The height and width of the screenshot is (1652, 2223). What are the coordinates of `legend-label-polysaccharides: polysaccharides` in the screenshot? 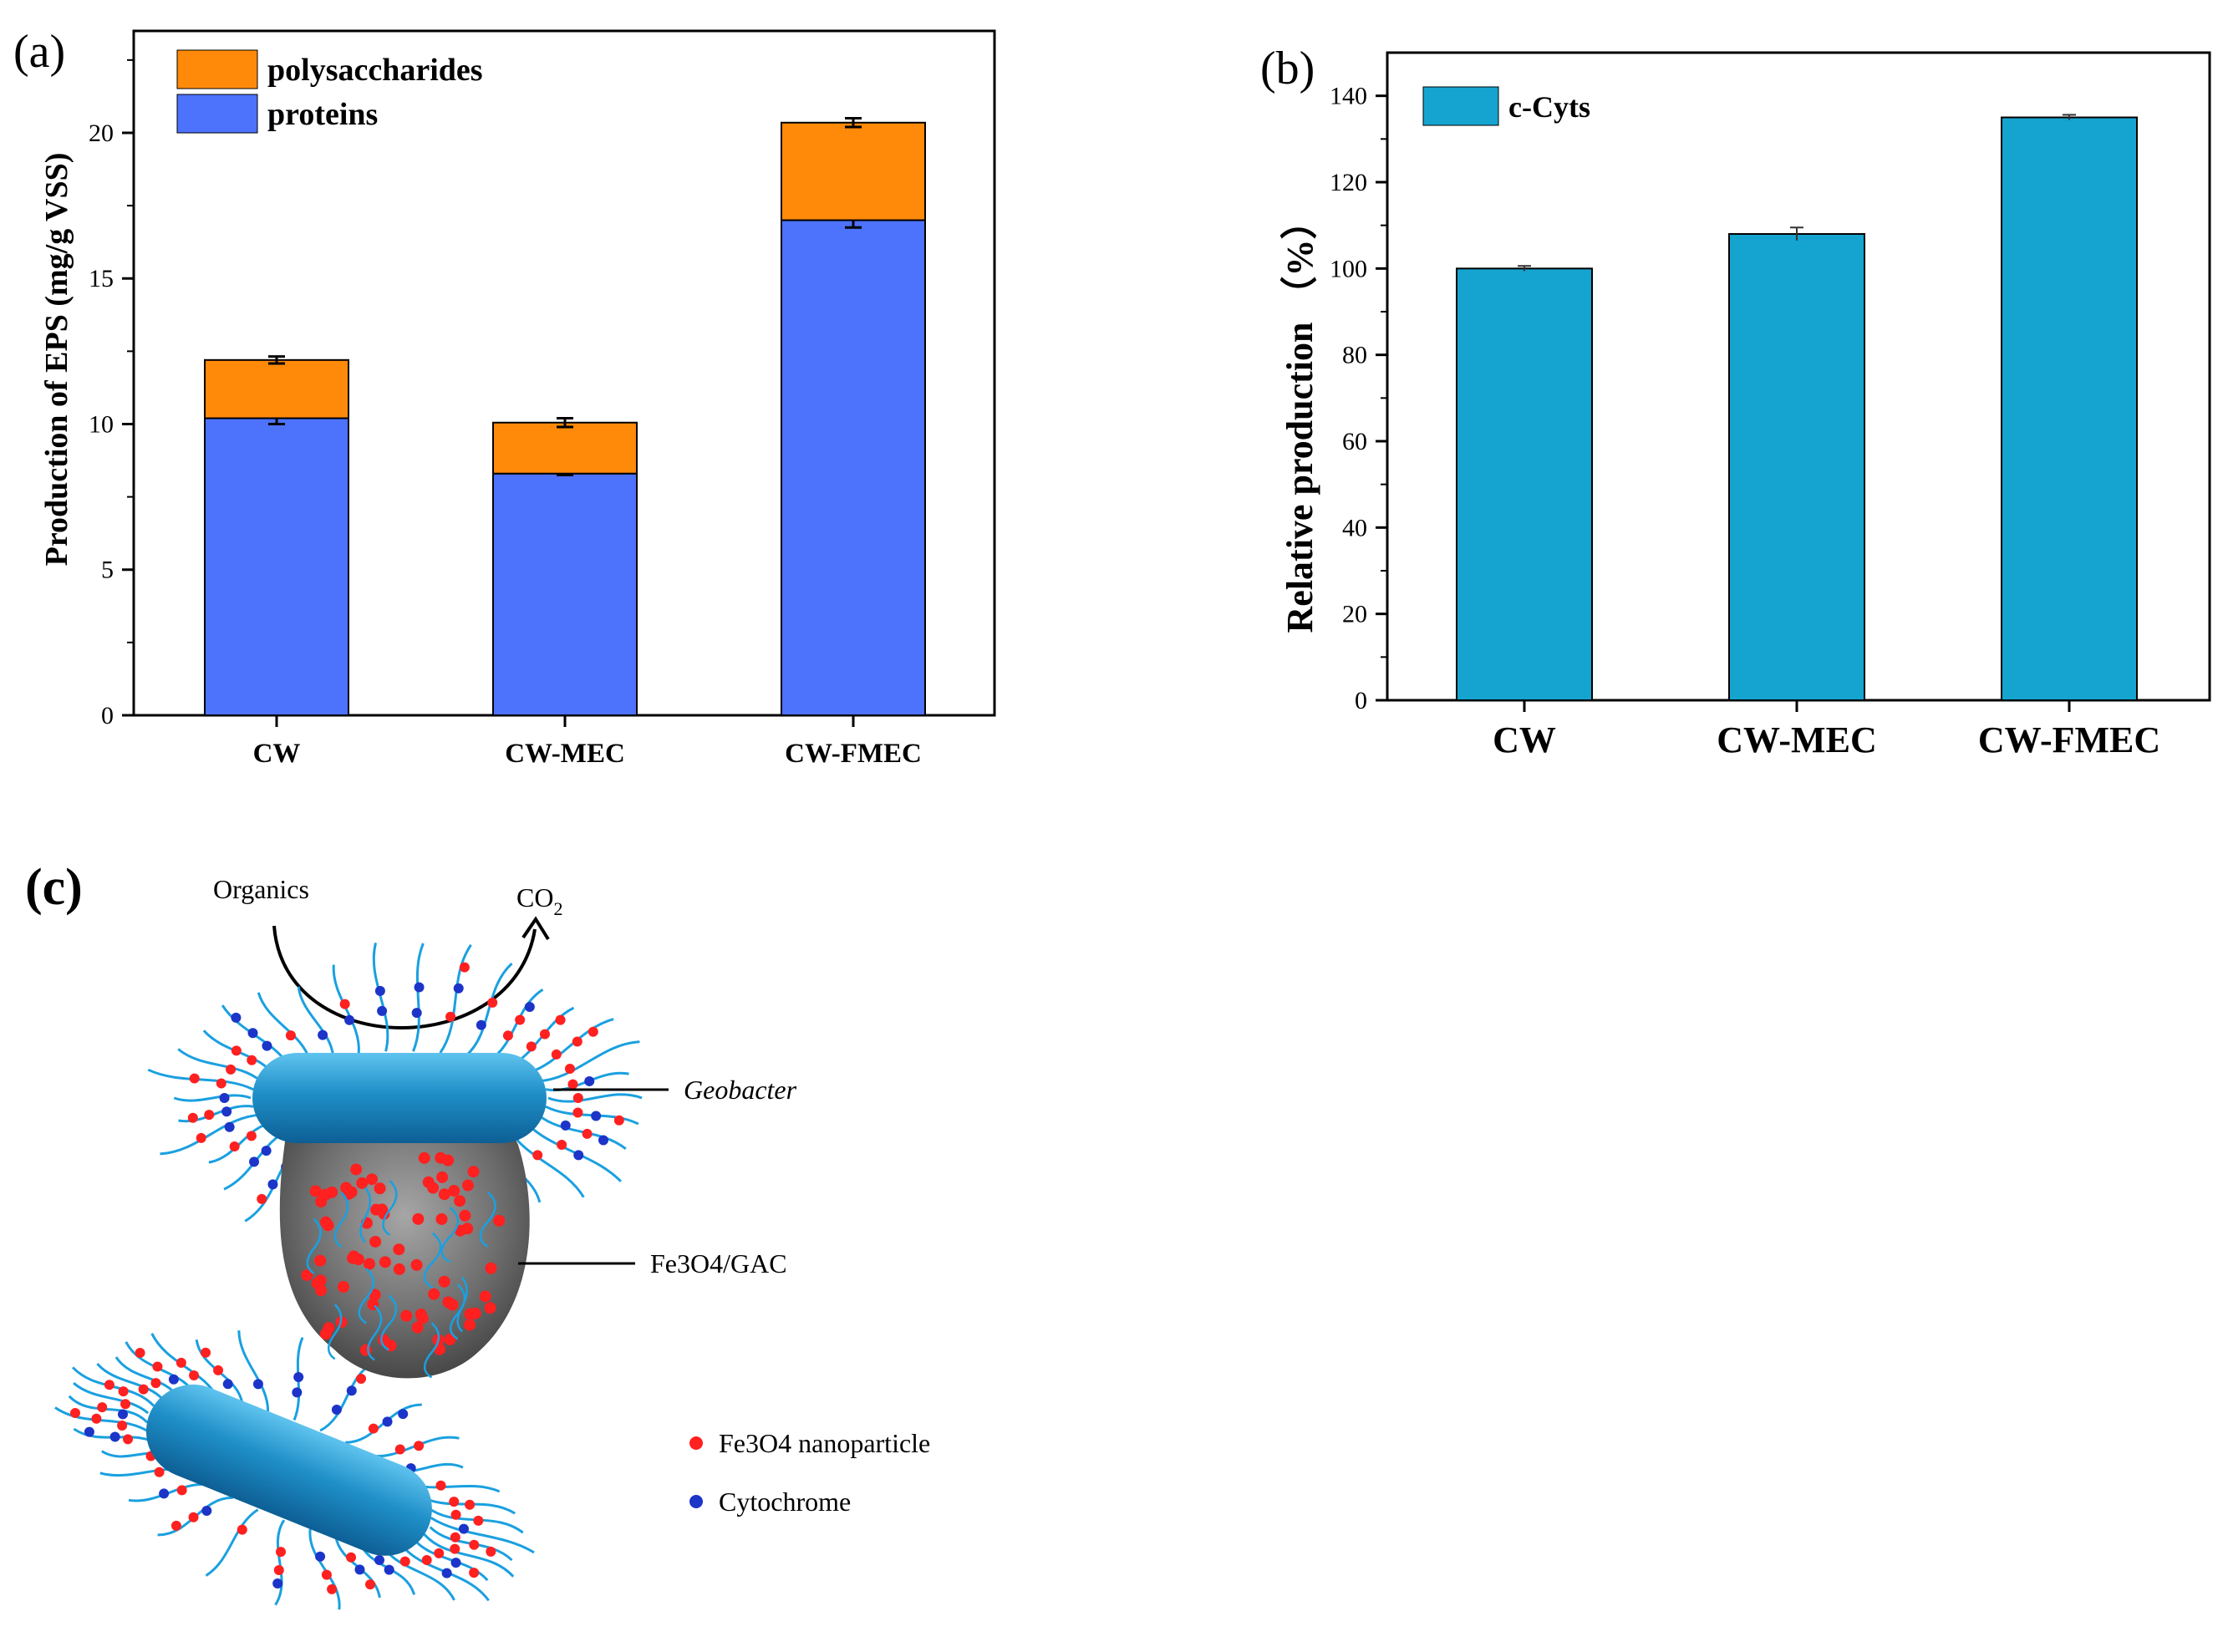 It's located at (375, 70).